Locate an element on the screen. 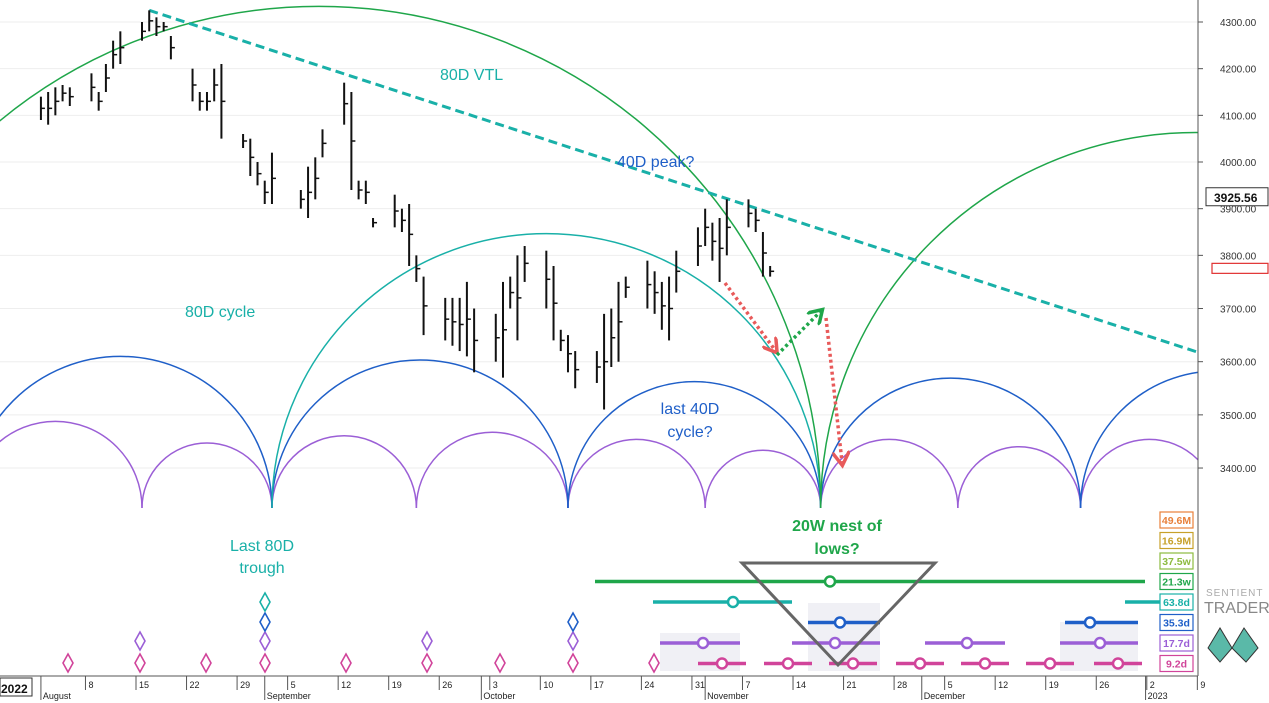 The image size is (1269, 703). label-80d-vtl: 80D VTL is located at coordinates (471, 75).